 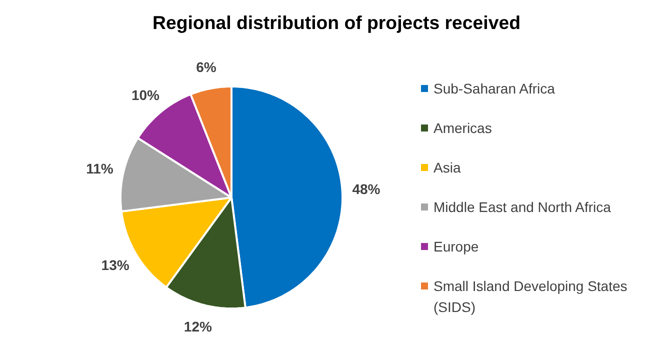 What do you see at coordinates (145, 95) in the screenshot?
I see `data-label: 10%` at bounding box center [145, 95].